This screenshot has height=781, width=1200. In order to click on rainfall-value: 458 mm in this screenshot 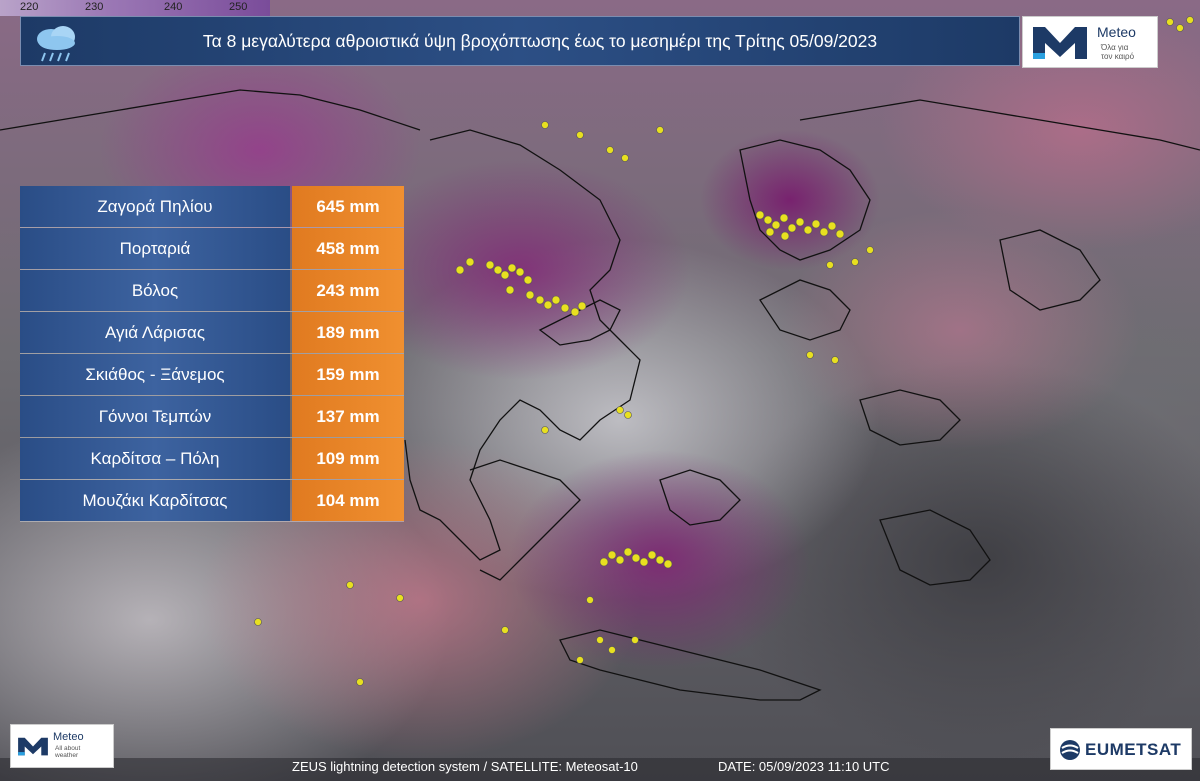, I will do `click(348, 248)`.